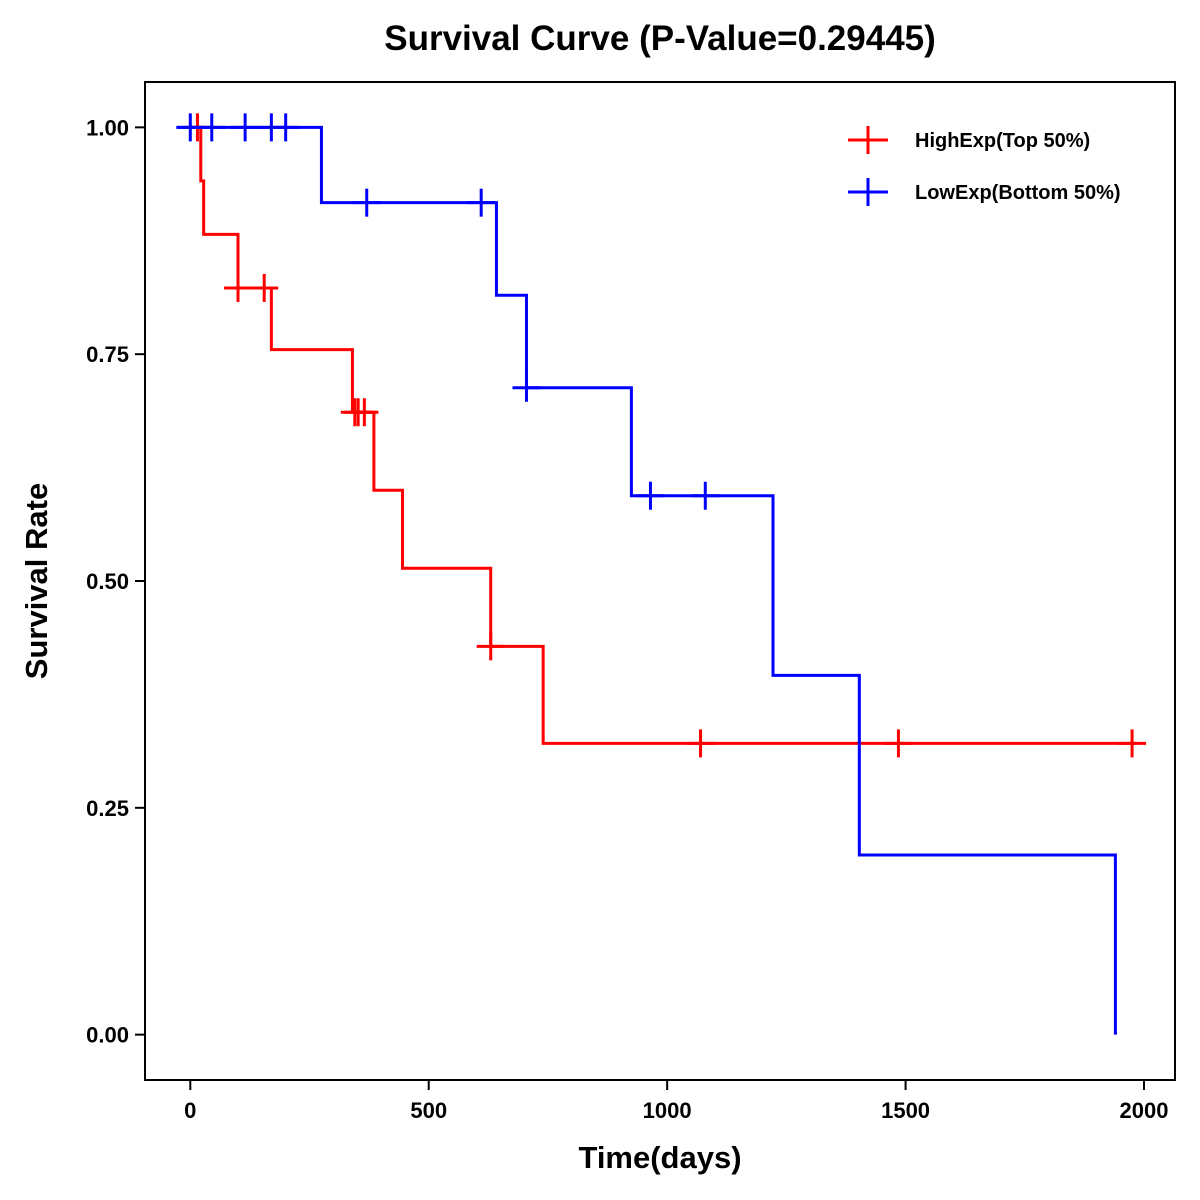 This screenshot has width=1200, height=1200. Describe the element at coordinates (107, 127) in the screenshot. I see `y-tick-label: 1.00` at that location.